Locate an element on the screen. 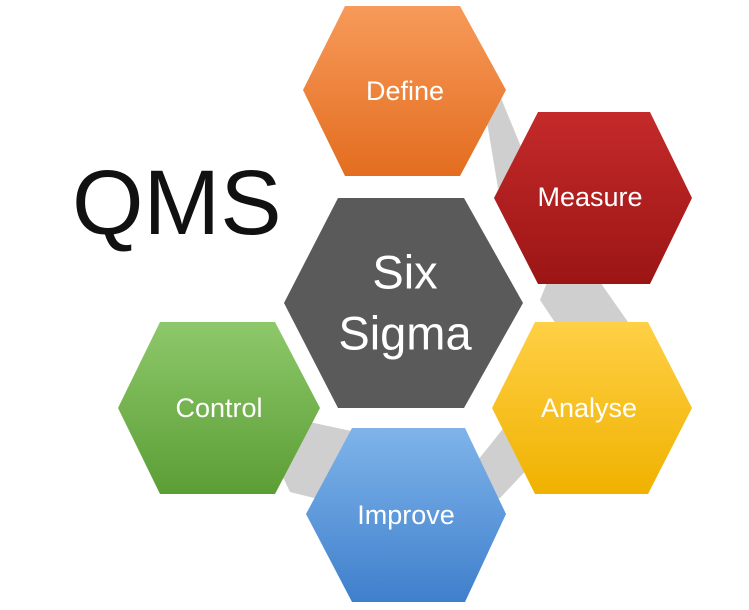  hex-improve: Improve is located at coordinates (406, 515).